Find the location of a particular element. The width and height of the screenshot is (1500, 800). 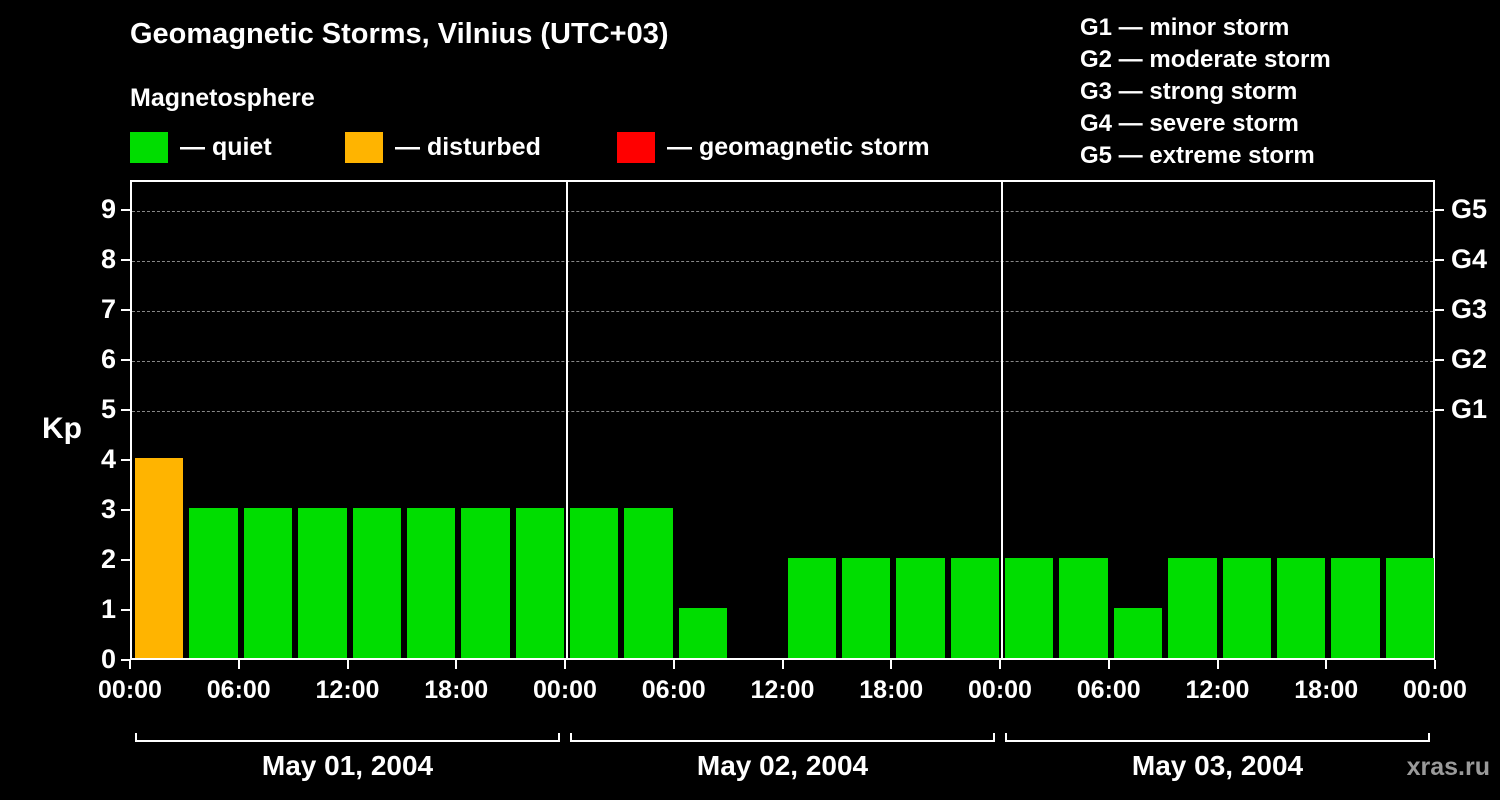

disturbed-color-swatch is located at coordinates (364, 147).